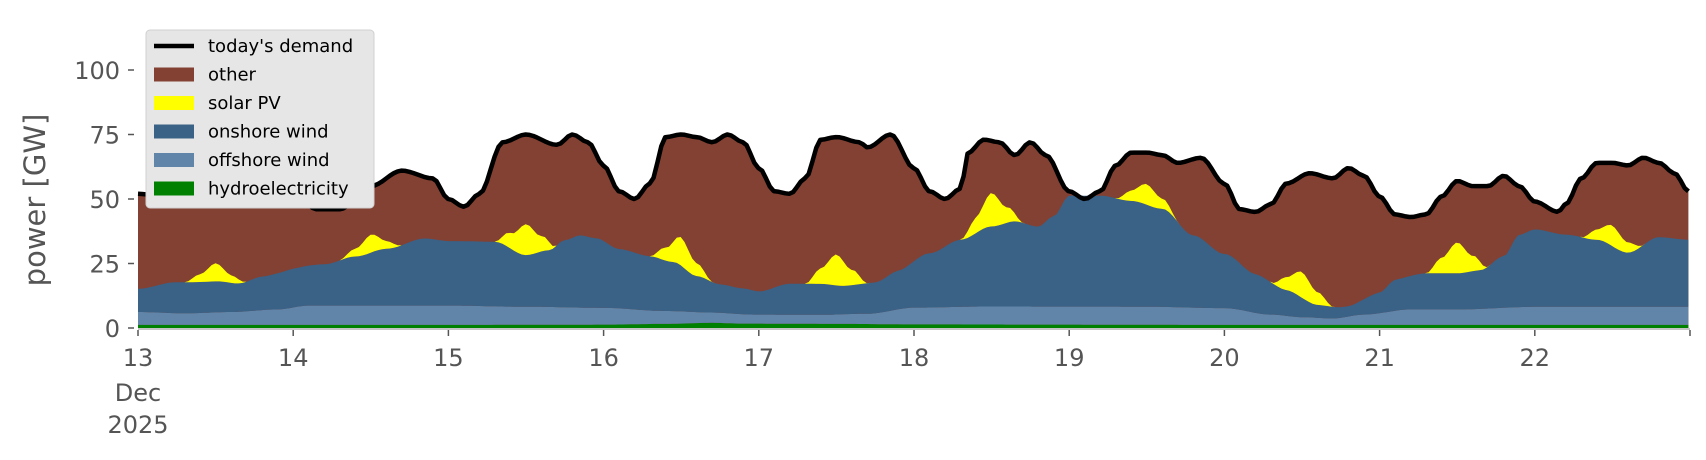 The height and width of the screenshot is (460, 1706). What do you see at coordinates (97, 71) in the screenshot?
I see `y-tick-label: 100` at bounding box center [97, 71].